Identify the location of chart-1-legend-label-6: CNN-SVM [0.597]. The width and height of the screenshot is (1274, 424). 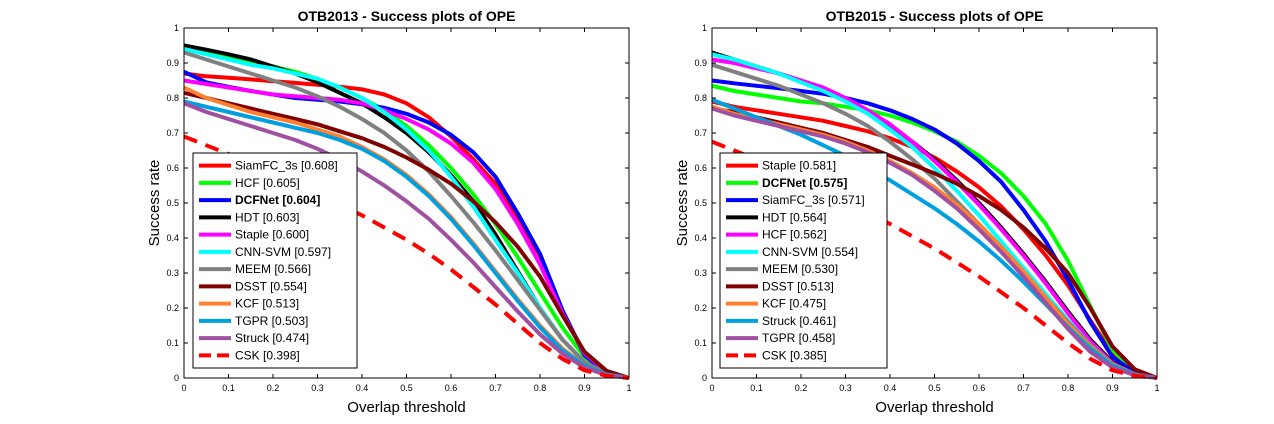
(283, 252).